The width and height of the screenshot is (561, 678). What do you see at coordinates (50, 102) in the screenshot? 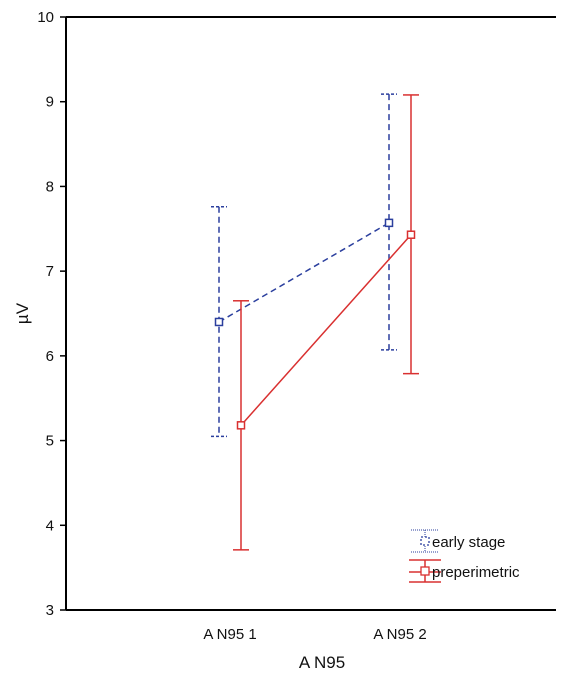
I see `y-tick-label: 9` at bounding box center [50, 102].